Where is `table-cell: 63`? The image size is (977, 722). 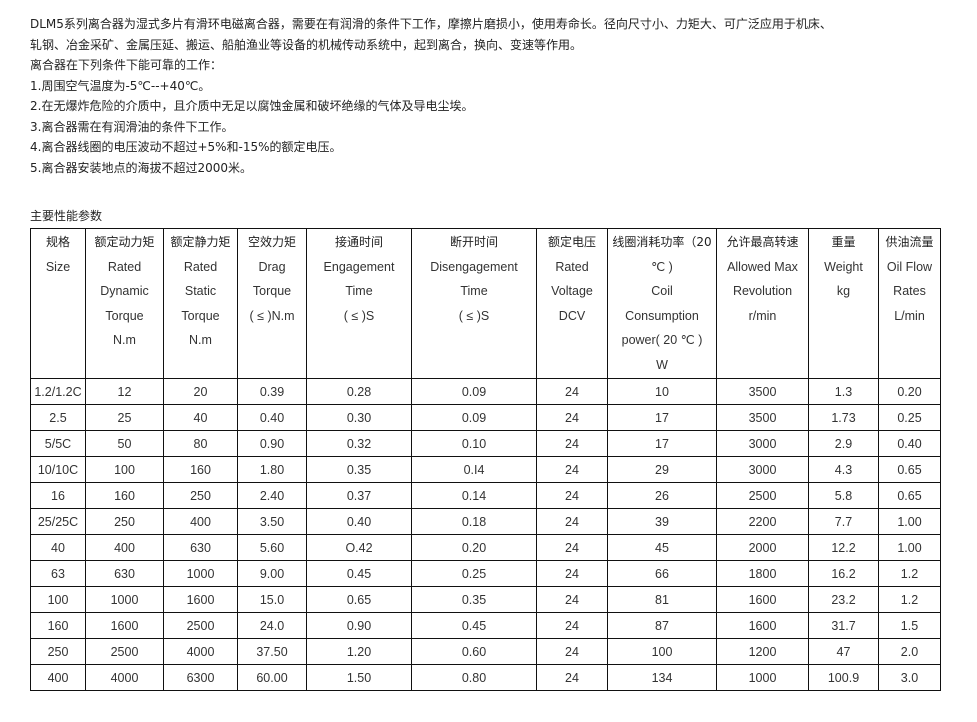
table-cell: 63 is located at coordinates (58, 573).